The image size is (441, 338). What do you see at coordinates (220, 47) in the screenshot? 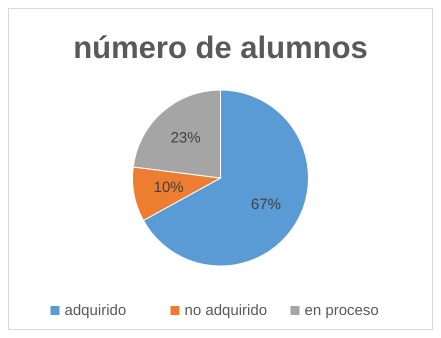
I see `chart-title: número de alumnos` at bounding box center [220, 47].